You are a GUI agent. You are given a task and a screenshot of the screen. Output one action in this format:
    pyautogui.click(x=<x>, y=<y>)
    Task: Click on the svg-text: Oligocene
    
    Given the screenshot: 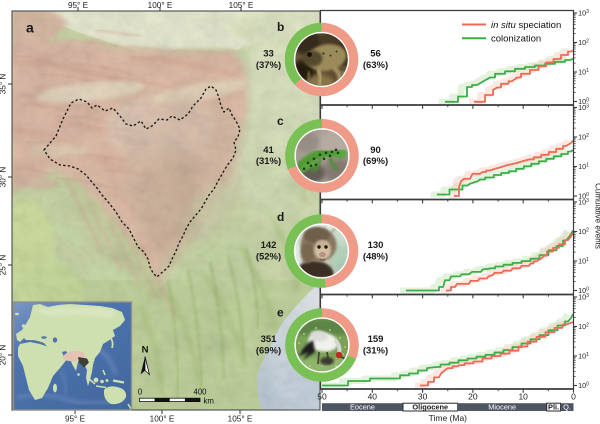 What is the action you would take?
    pyautogui.click(x=430, y=406)
    